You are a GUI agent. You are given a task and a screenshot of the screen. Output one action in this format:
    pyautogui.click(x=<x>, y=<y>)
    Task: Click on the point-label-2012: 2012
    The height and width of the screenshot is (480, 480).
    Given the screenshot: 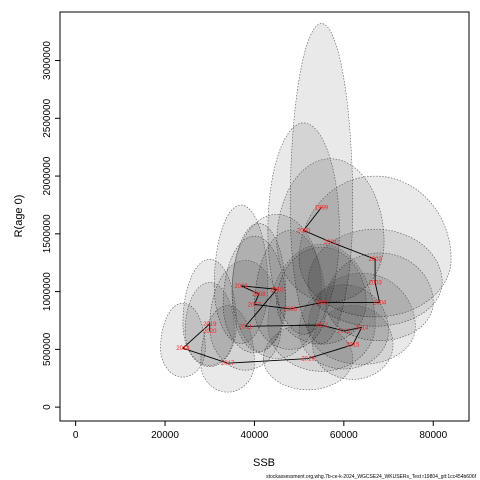 What is the action you would take?
    pyautogui.click(x=322, y=326)
    